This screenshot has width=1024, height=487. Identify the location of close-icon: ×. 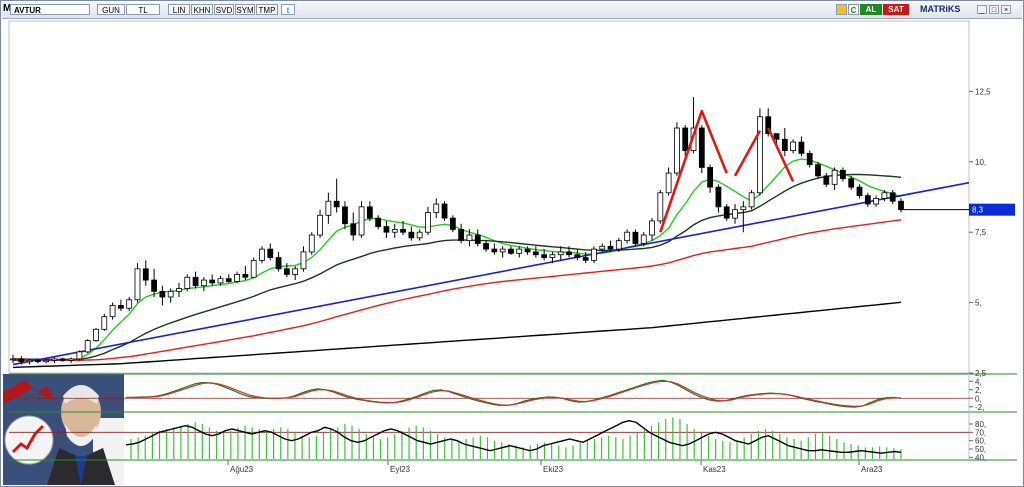
(1006, 9).